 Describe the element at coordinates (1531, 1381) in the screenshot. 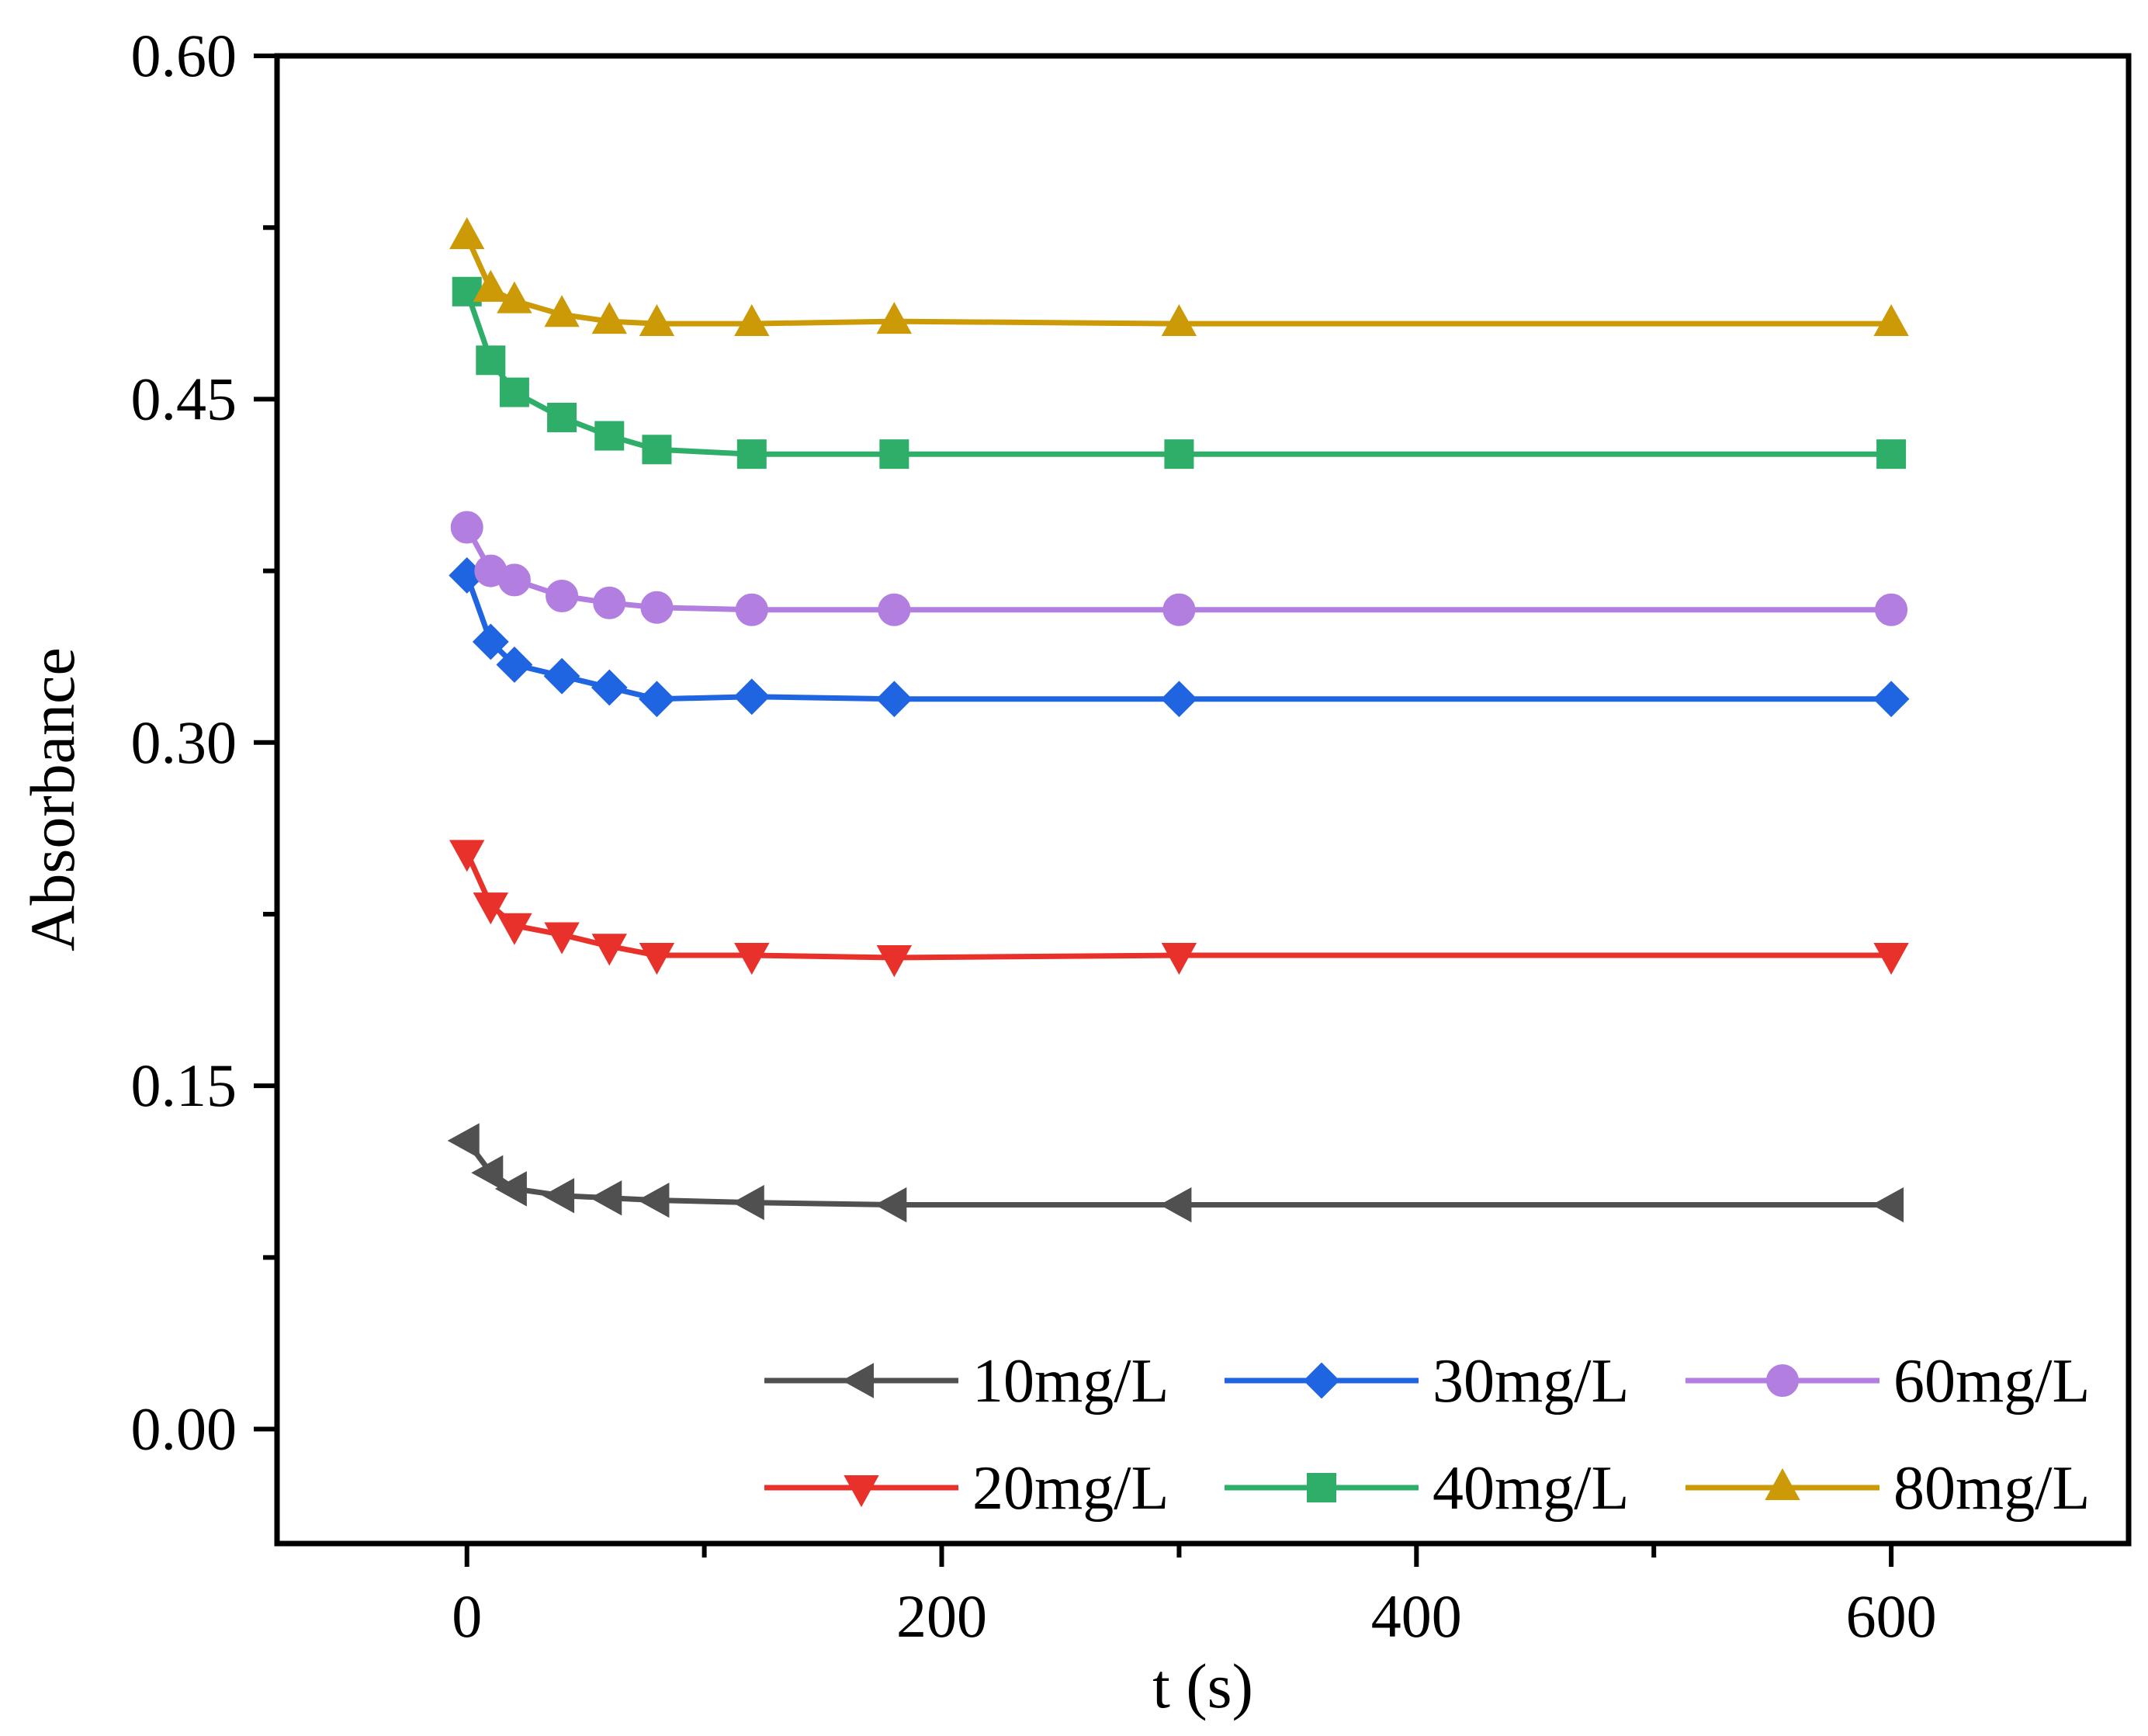

I see `legend-label: 30mg/L` at that location.